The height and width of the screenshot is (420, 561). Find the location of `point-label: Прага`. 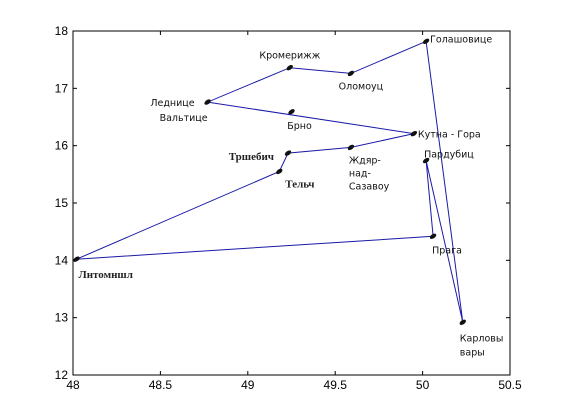

point-label: Прага is located at coordinates (447, 250).